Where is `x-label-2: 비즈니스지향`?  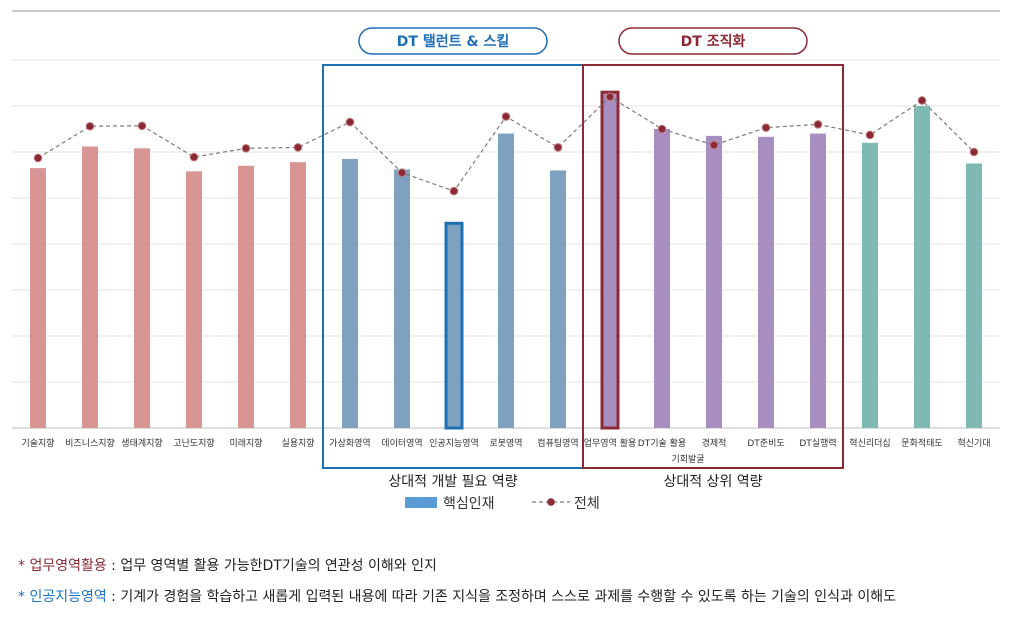
x-label-2: 비즈니스지향 is located at coordinates (90, 443).